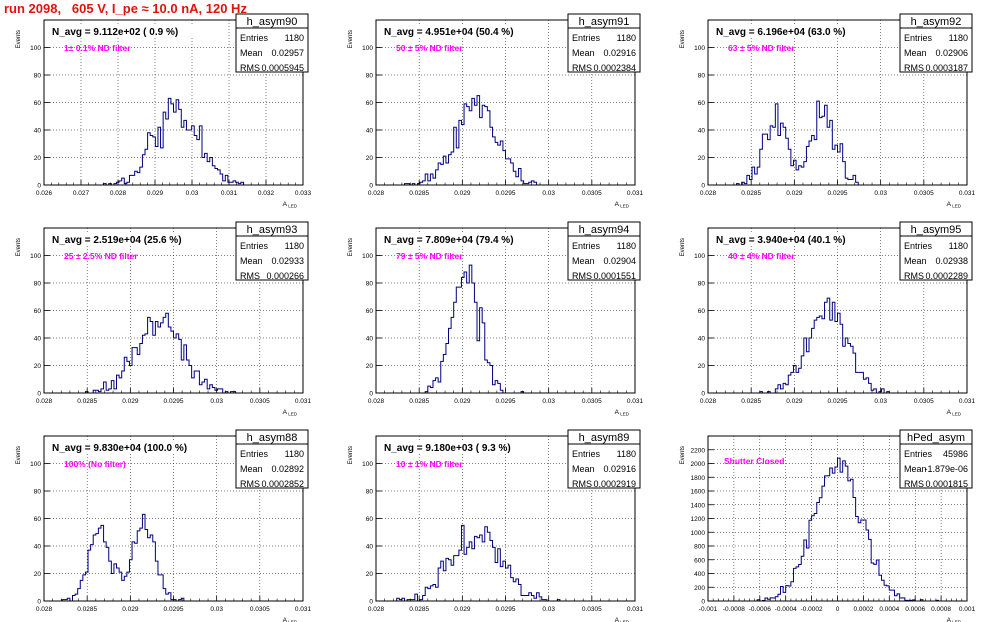 The image size is (996, 622). I want to click on x-tick-label: 0.0008, so click(941, 609).